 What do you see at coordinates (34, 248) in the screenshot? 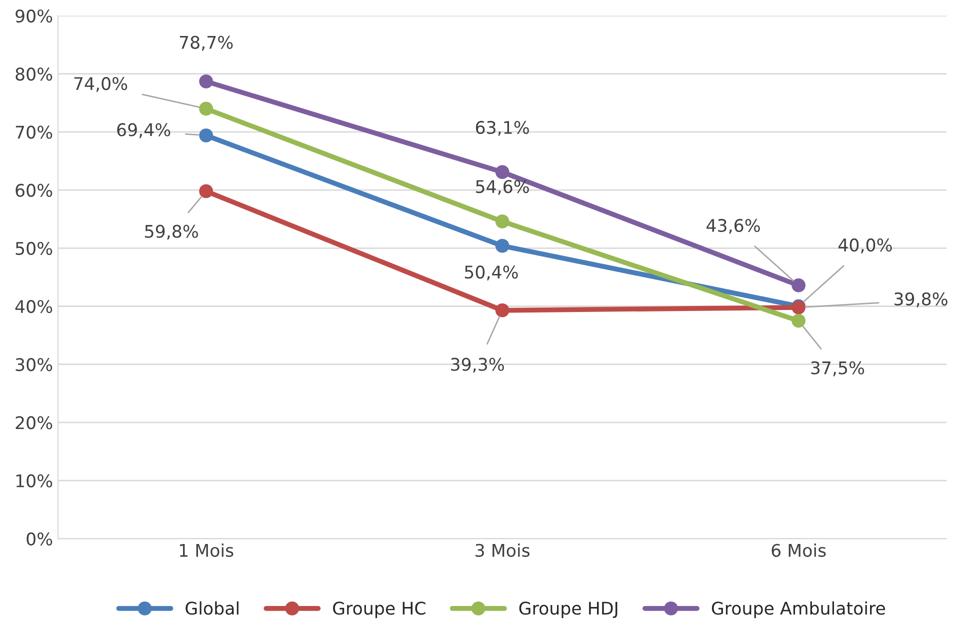
I see `y-tick-label: 50%` at bounding box center [34, 248].